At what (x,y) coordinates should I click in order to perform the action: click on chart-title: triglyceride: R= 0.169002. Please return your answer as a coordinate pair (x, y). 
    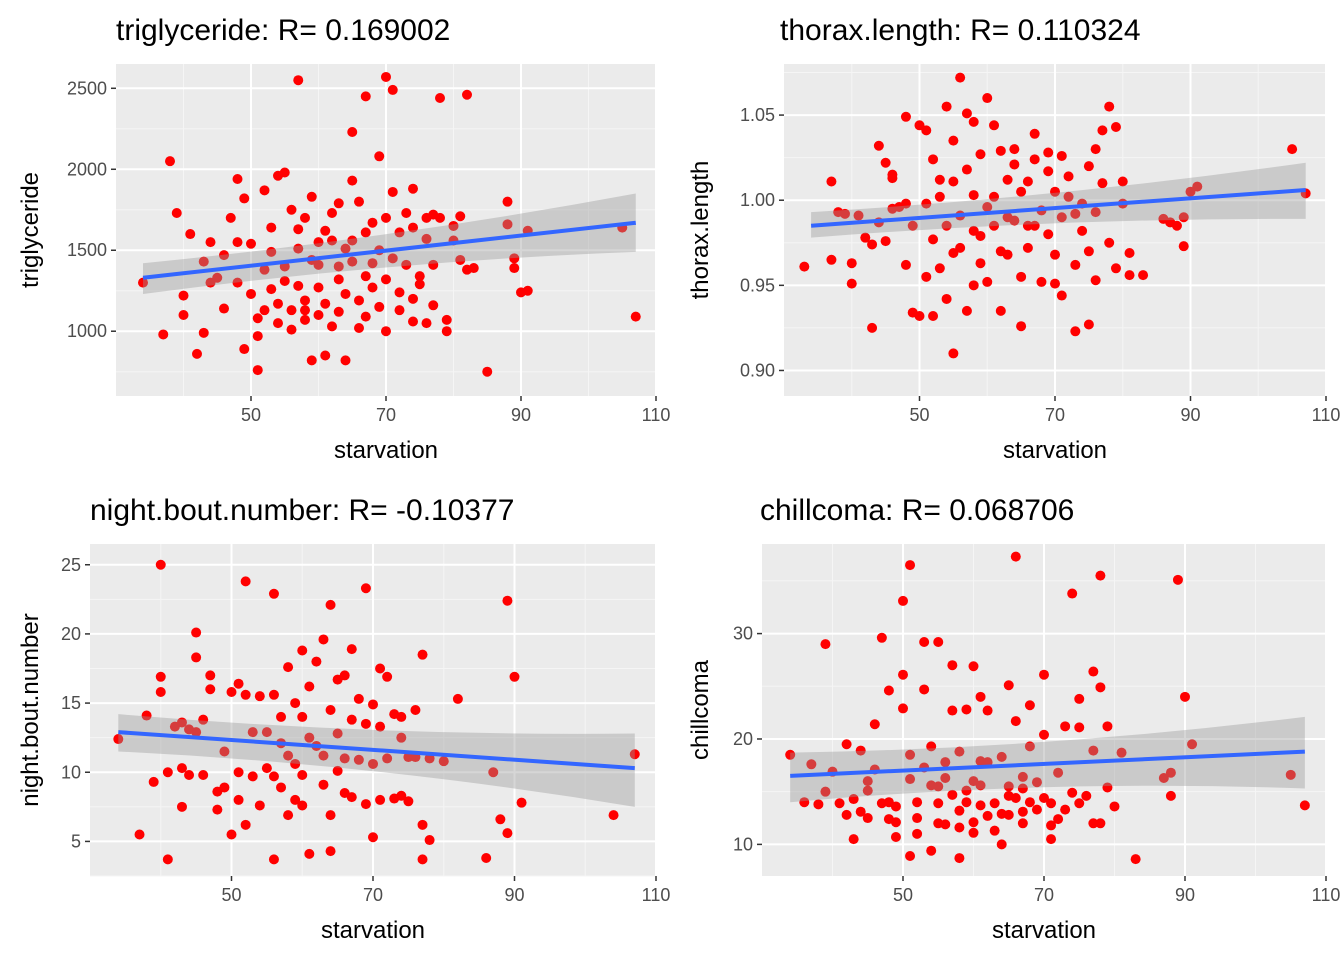
    Looking at the image, I should click on (283, 30).